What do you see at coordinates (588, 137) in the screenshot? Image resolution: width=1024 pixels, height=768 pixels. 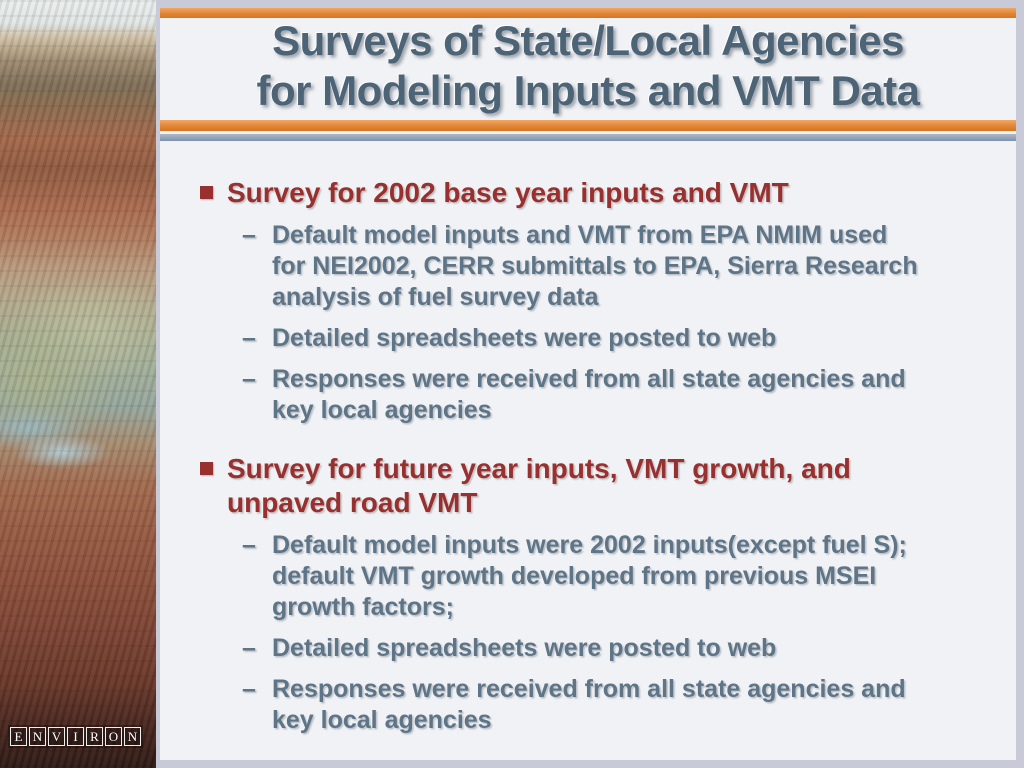 I see `title-divider-blue-bar` at bounding box center [588, 137].